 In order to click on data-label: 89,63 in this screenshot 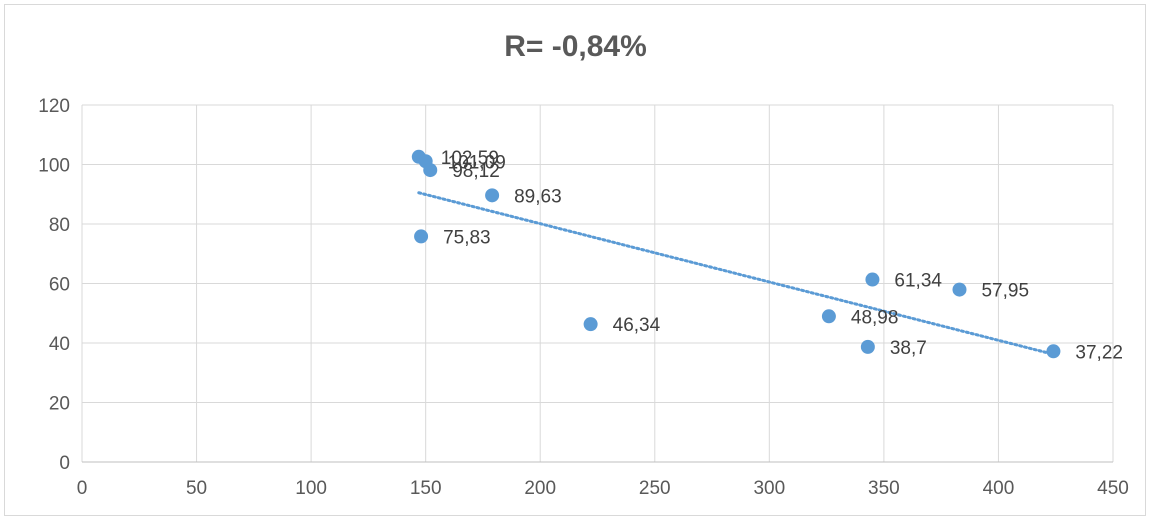, I will do `click(538, 196)`.